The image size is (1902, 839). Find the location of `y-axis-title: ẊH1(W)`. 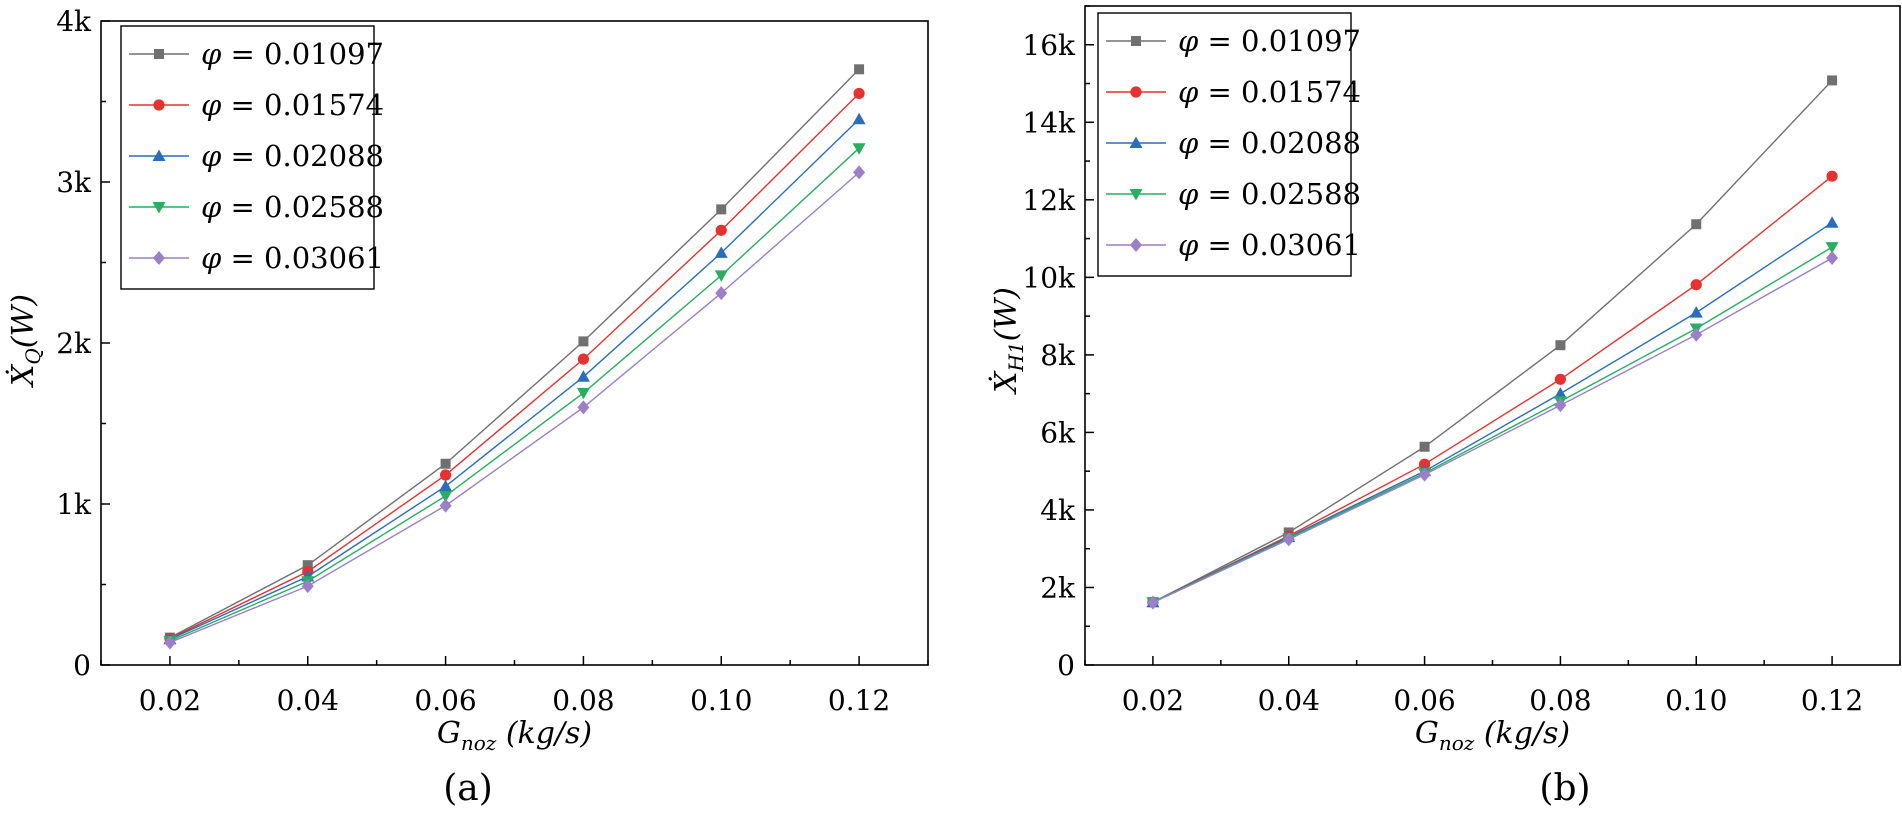

y-axis-title: ẊH1(W) is located at coordinates (1008, 341).